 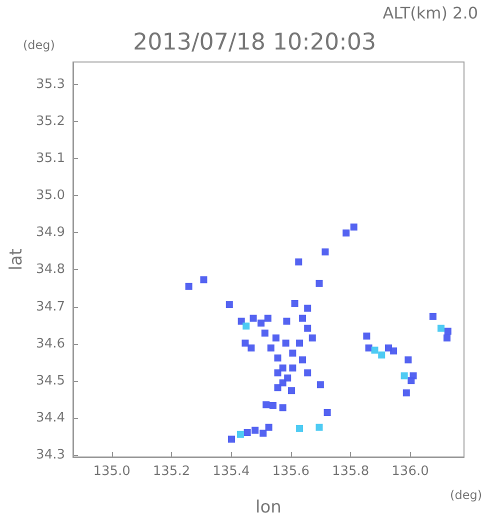 I want to click on y-tick-label: 34.5, so click(x=50, y=380).